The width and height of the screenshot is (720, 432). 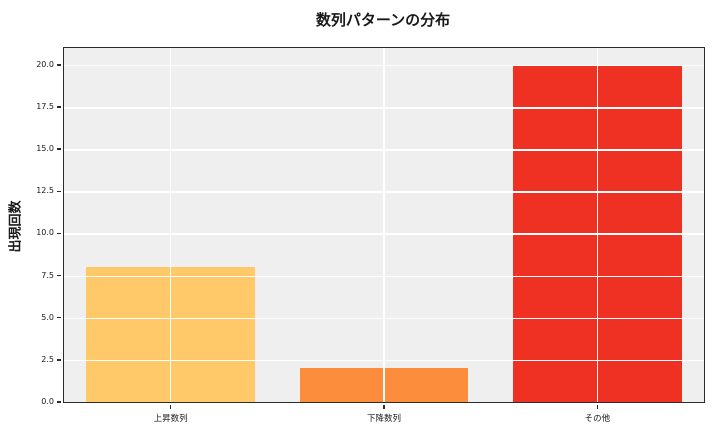 I want to click on y-tick-label: 5.0, so click(x=47, y=317).